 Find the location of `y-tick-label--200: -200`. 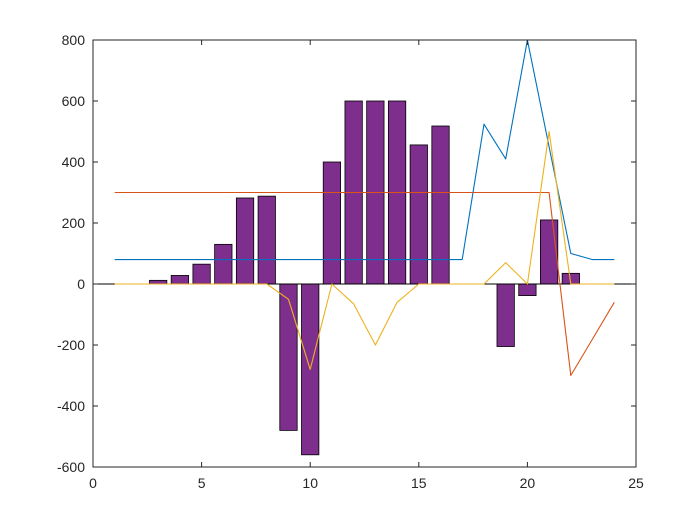

y-tick-label--200: -200 is located at coordinates (71, 345).